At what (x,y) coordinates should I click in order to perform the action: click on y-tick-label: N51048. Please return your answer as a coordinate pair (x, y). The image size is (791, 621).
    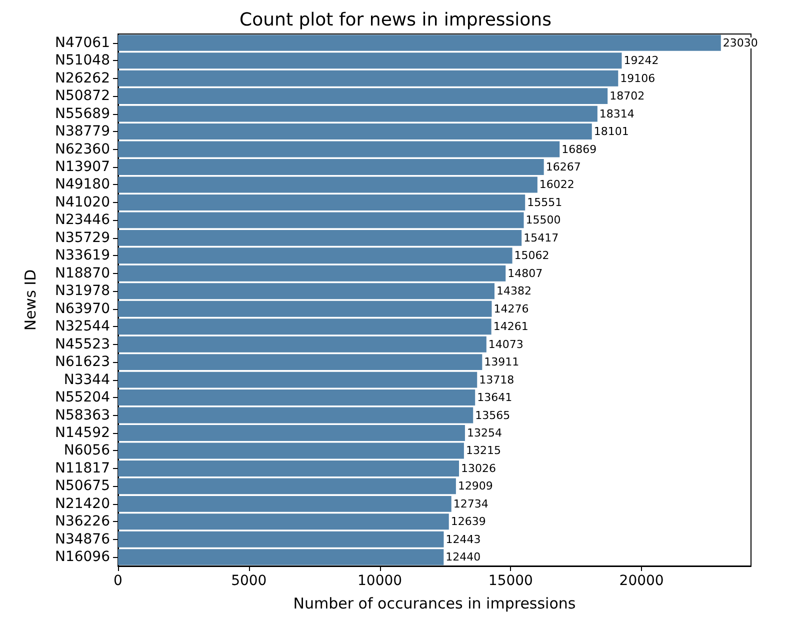
    Looking at the image, I should click on (82, 60).